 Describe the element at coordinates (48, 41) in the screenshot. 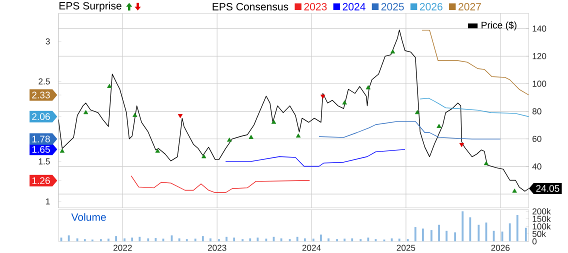

I see `y-tick-label: 3` at that location.